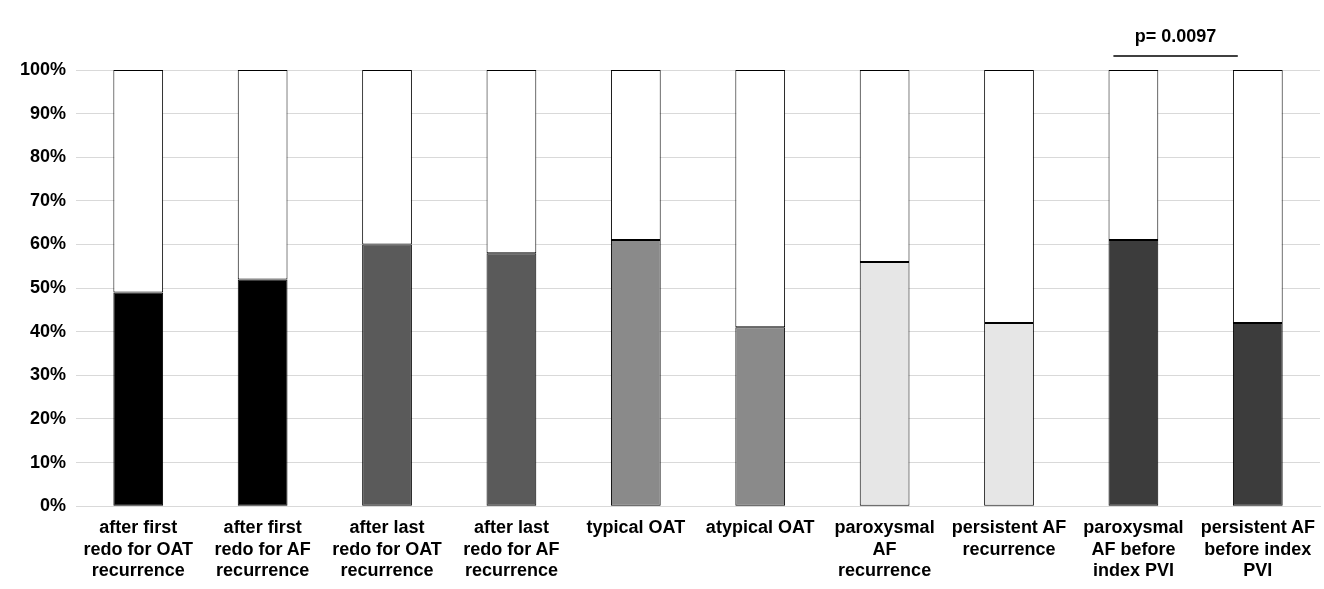 The image size is (1324, 589). Describe the element at coordinates (1257, 548) in the screenshot. I see `x-tick-label: persistent AF before index PVI` at that location.